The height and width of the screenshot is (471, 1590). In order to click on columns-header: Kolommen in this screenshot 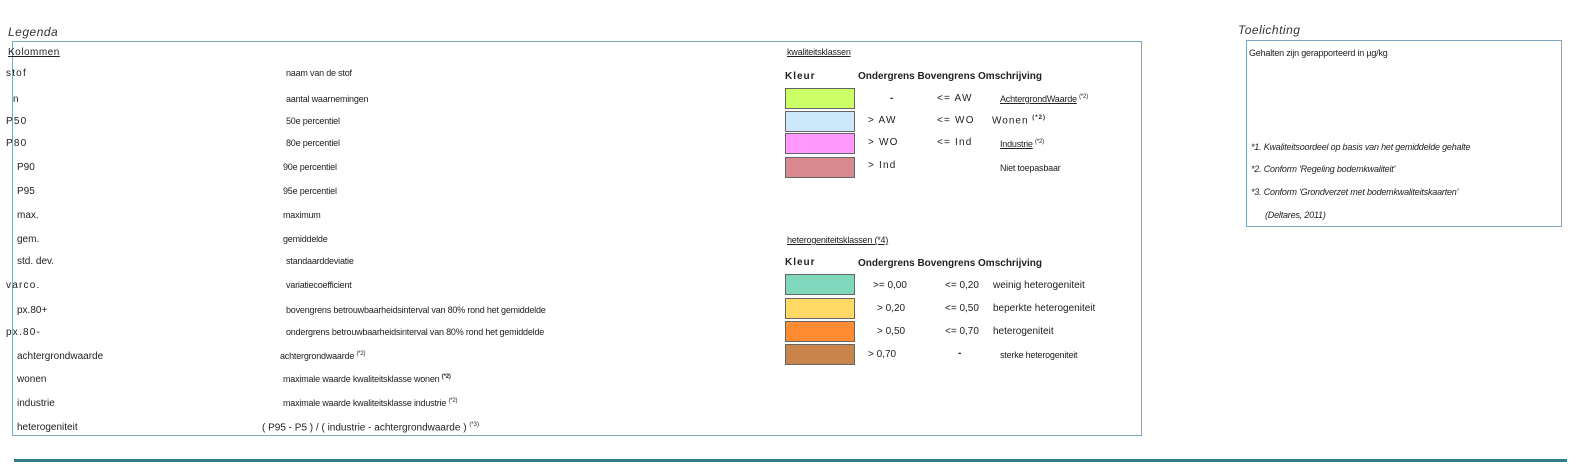, I will do `click(34, 52)`.